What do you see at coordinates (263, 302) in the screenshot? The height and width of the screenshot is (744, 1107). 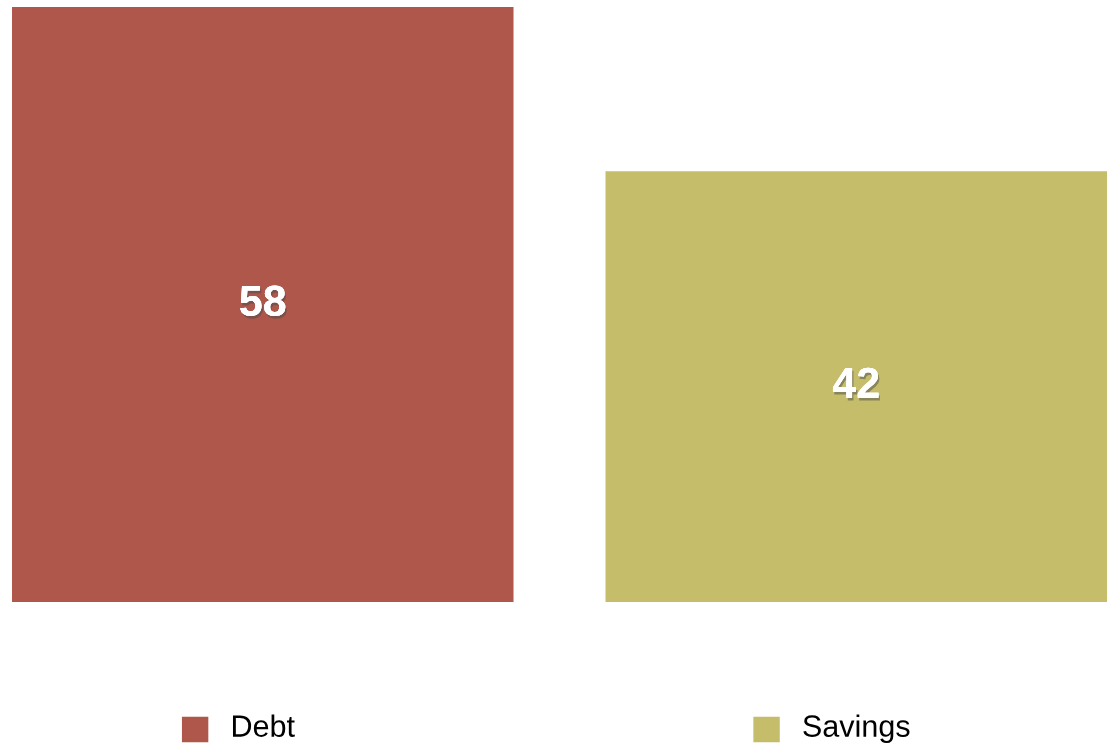 I see `data-label: 58` at bounding box center [263, 302].